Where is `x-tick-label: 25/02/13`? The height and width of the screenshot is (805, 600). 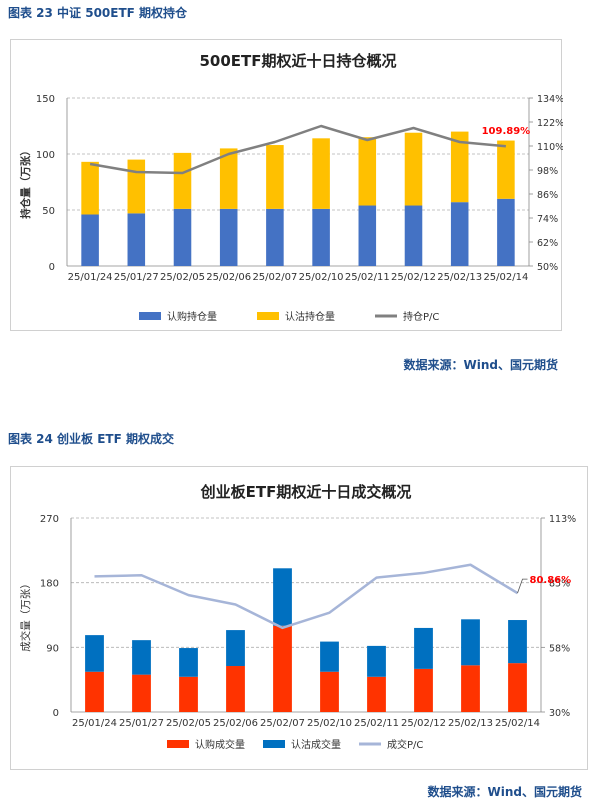
x-tick-label: 25/02/13 is located at coordinates (459, 277).